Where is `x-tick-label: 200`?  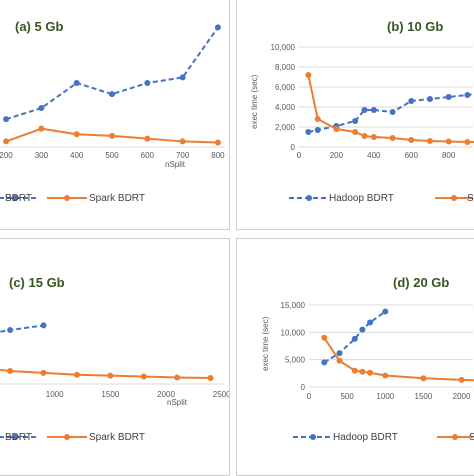 x-tick-label: 200 is located at coordinates (337, 155).